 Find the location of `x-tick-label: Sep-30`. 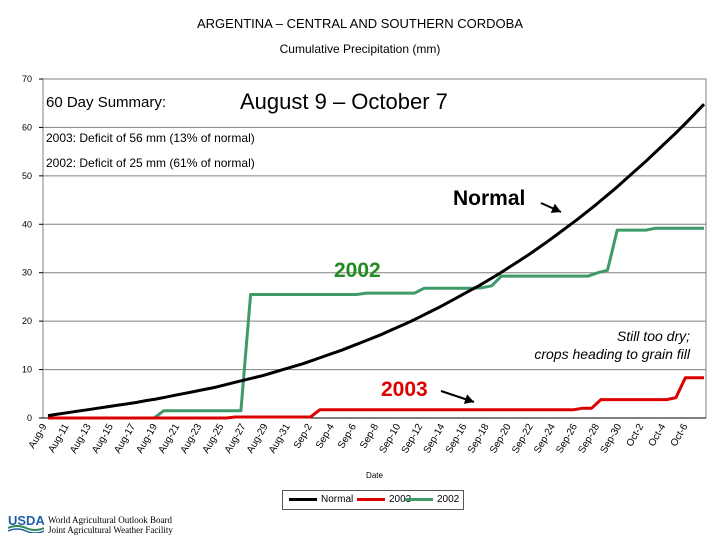

x-tick-label: Sep-30 is located at coordinates (612, 439).